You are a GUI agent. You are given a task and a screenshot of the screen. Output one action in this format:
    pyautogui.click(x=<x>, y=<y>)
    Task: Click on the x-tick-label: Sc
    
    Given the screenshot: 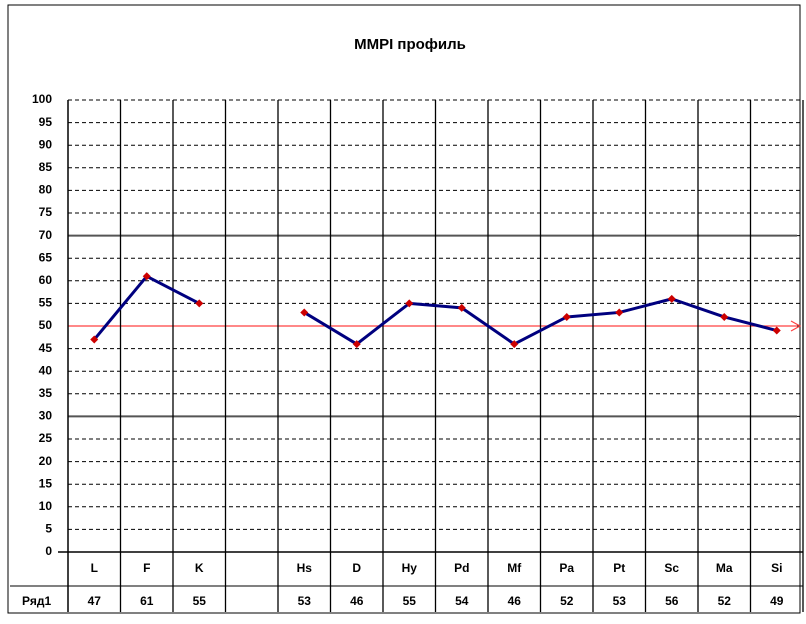 What is the action you would take?
    pyautogui.click(x=671, y=568)
    